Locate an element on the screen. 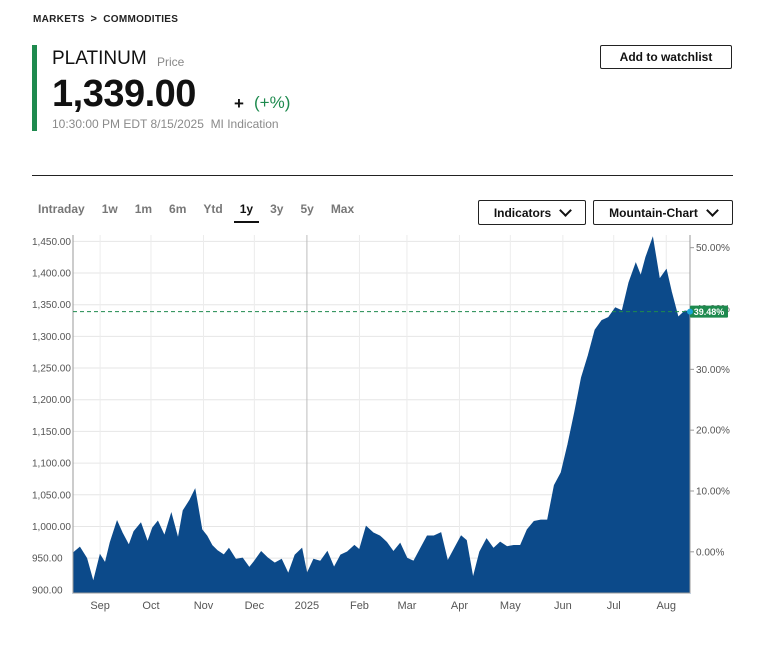 This screenshot has width=768, height=652. x-tick-label: Oct is located at coordinates (150, 606).